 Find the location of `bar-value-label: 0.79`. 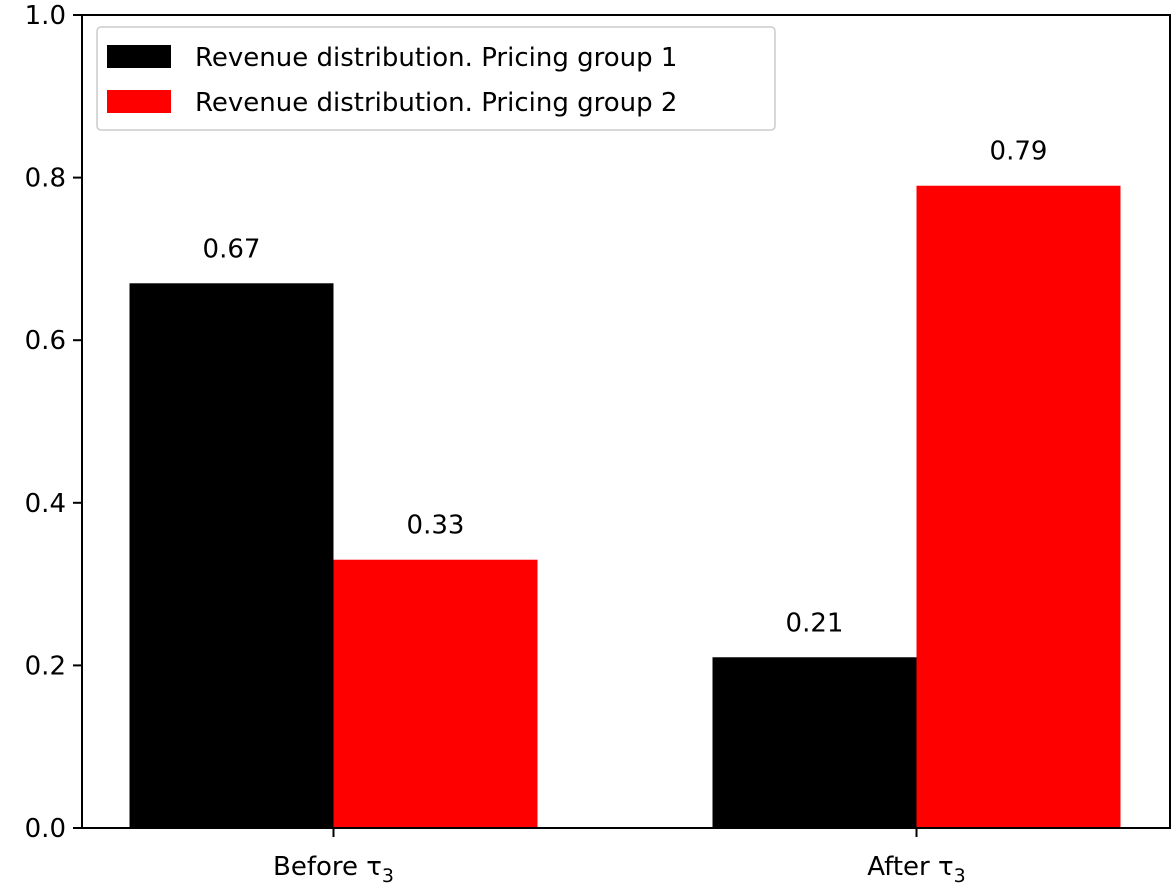

bar-value-label: 0.79 is located at coordinates (1019, 152).